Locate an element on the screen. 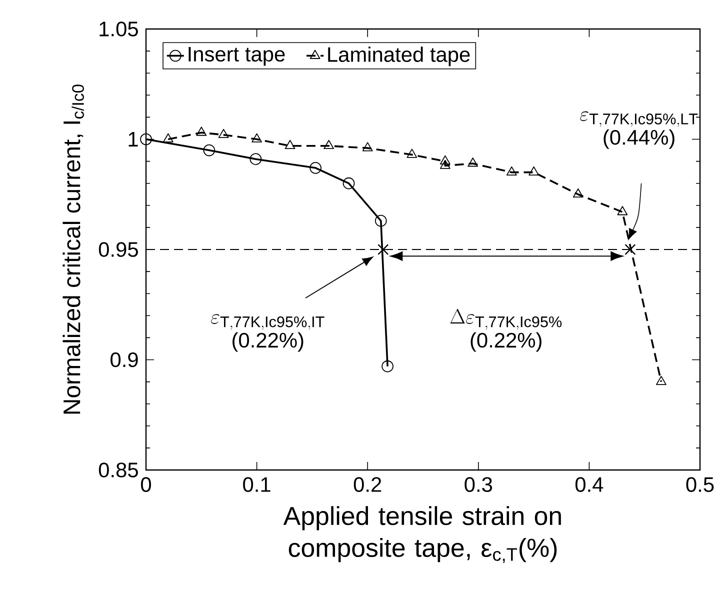 The image size is (721, 613). x-tick-label: 0.1 is located at coordinates (256, 484).